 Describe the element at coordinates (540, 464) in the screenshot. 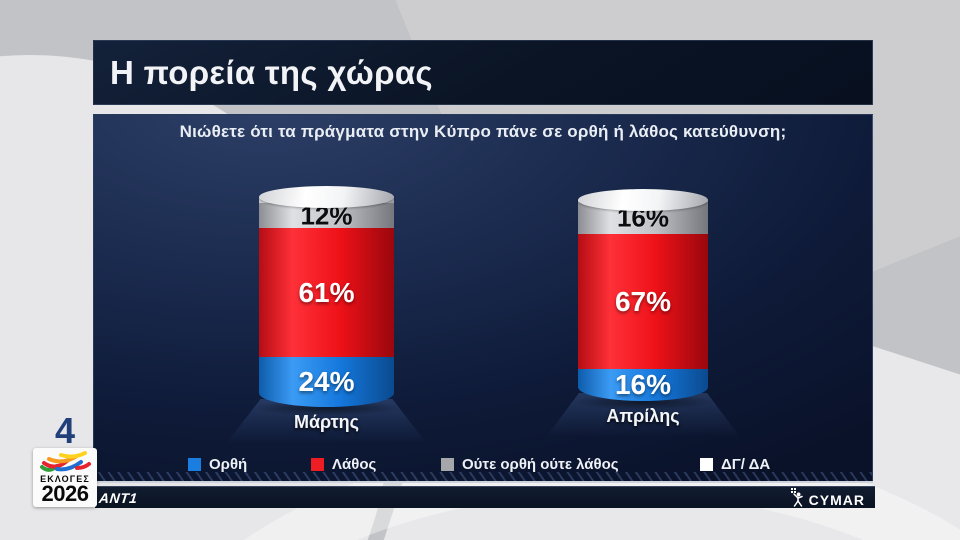

I see `legend-label: Ούτε ορθή ούτε λάθος` at that location.